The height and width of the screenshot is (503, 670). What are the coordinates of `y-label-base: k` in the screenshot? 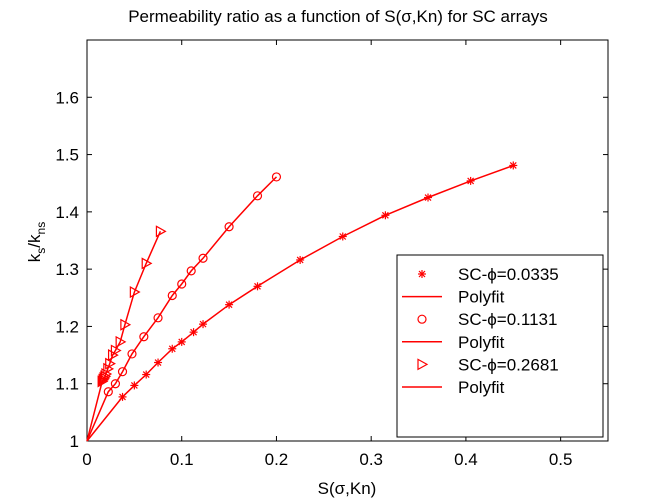 It's located at (34, 257).